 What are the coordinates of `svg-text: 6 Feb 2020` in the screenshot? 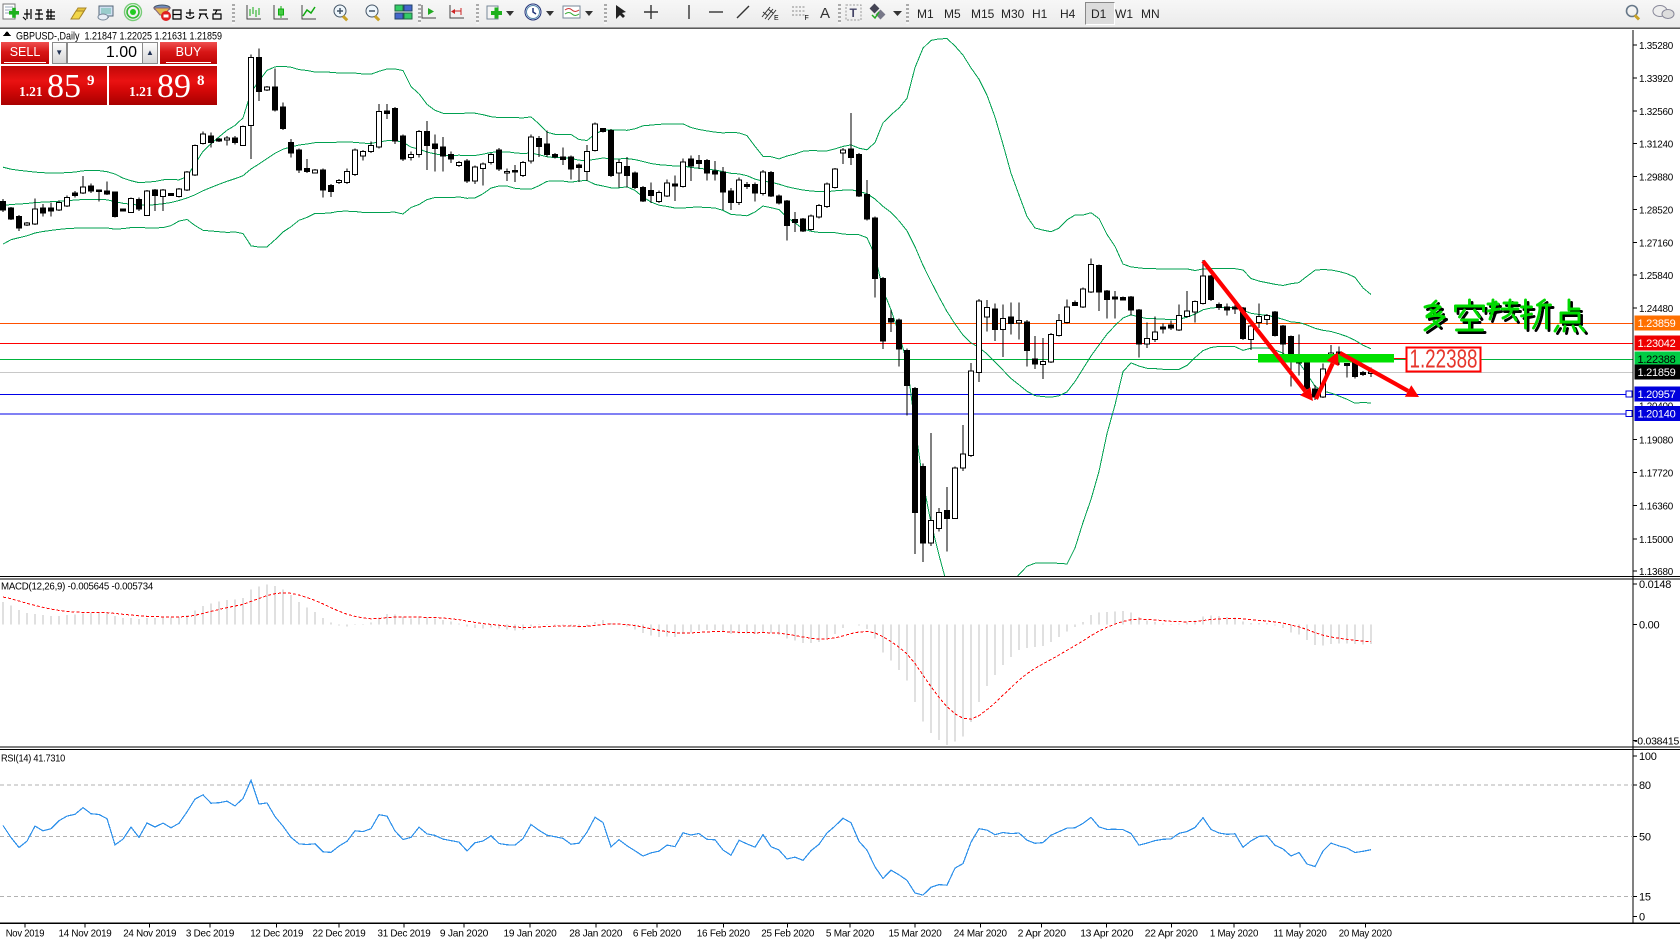 It's located at (657, 934).